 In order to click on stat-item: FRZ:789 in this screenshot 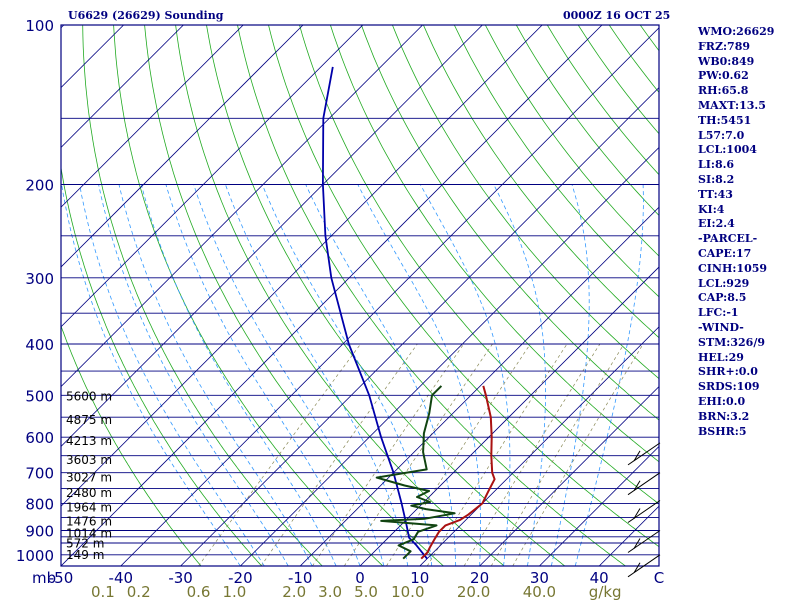, I will do `click(724, 46)`.